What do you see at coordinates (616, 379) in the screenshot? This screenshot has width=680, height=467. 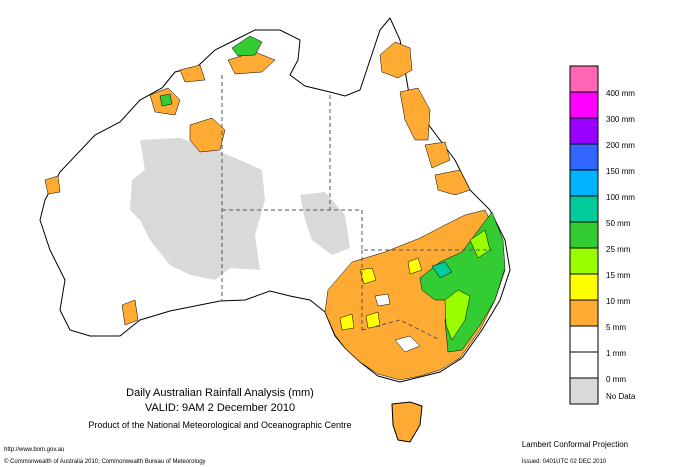 I see `legend-label: 0 mm` at bounding box center [616, 379].